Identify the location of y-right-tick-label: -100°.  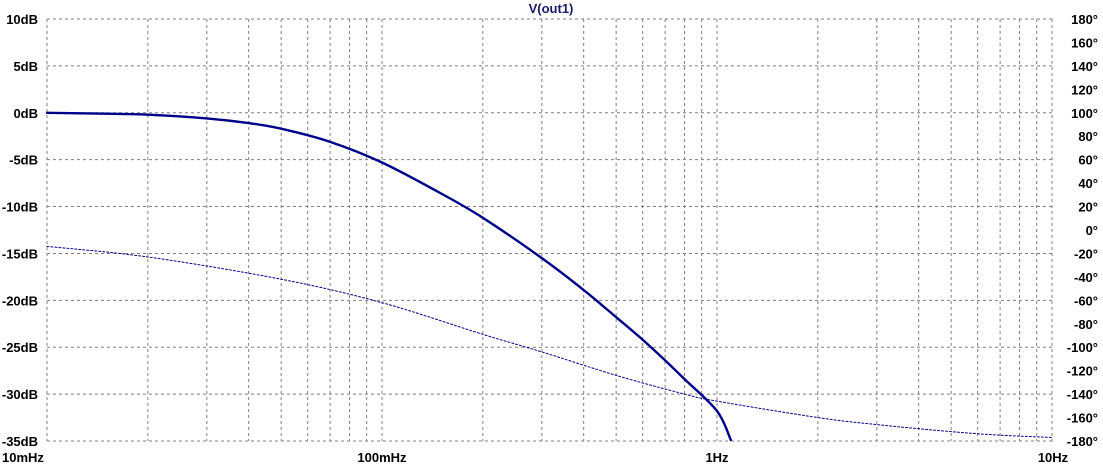
(1082, 347).